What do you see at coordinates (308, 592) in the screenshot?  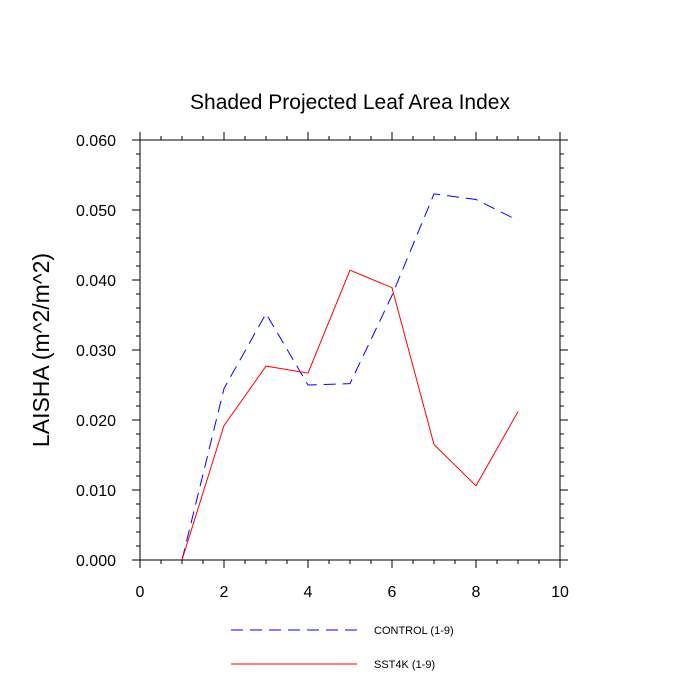 I see `x-tick-label: 4` at bounding box center [308, 592].